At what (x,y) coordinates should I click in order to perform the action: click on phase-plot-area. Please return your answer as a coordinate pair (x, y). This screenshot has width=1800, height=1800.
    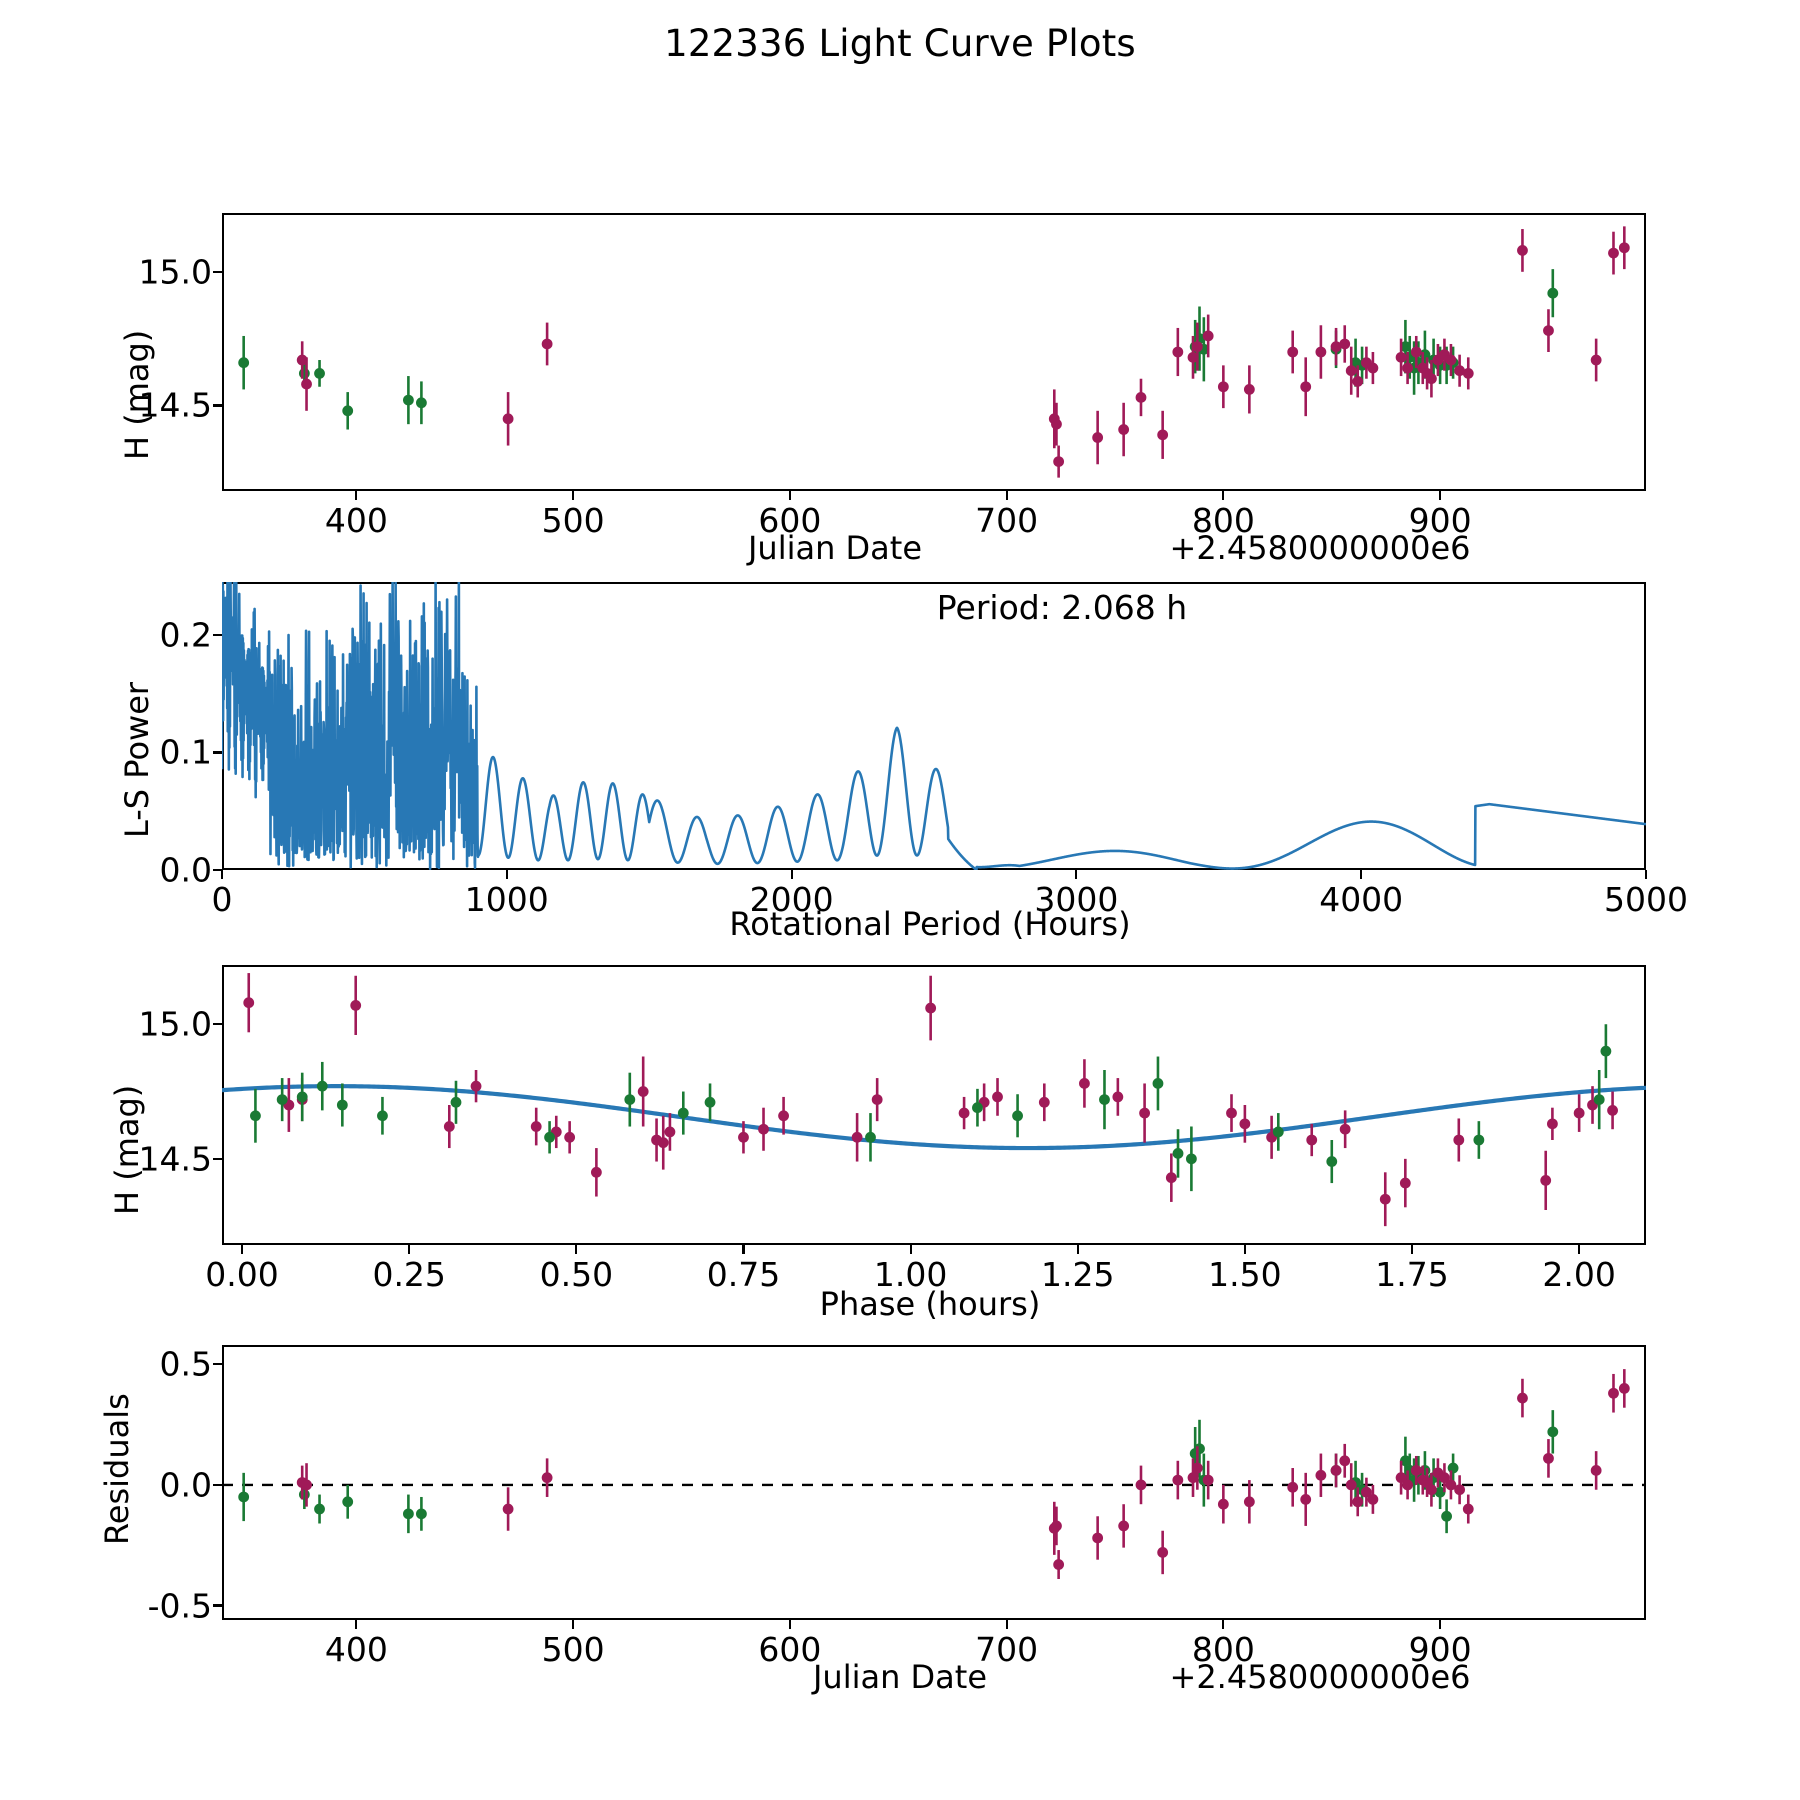
    Looking at the image, I should click on (934, 1100).